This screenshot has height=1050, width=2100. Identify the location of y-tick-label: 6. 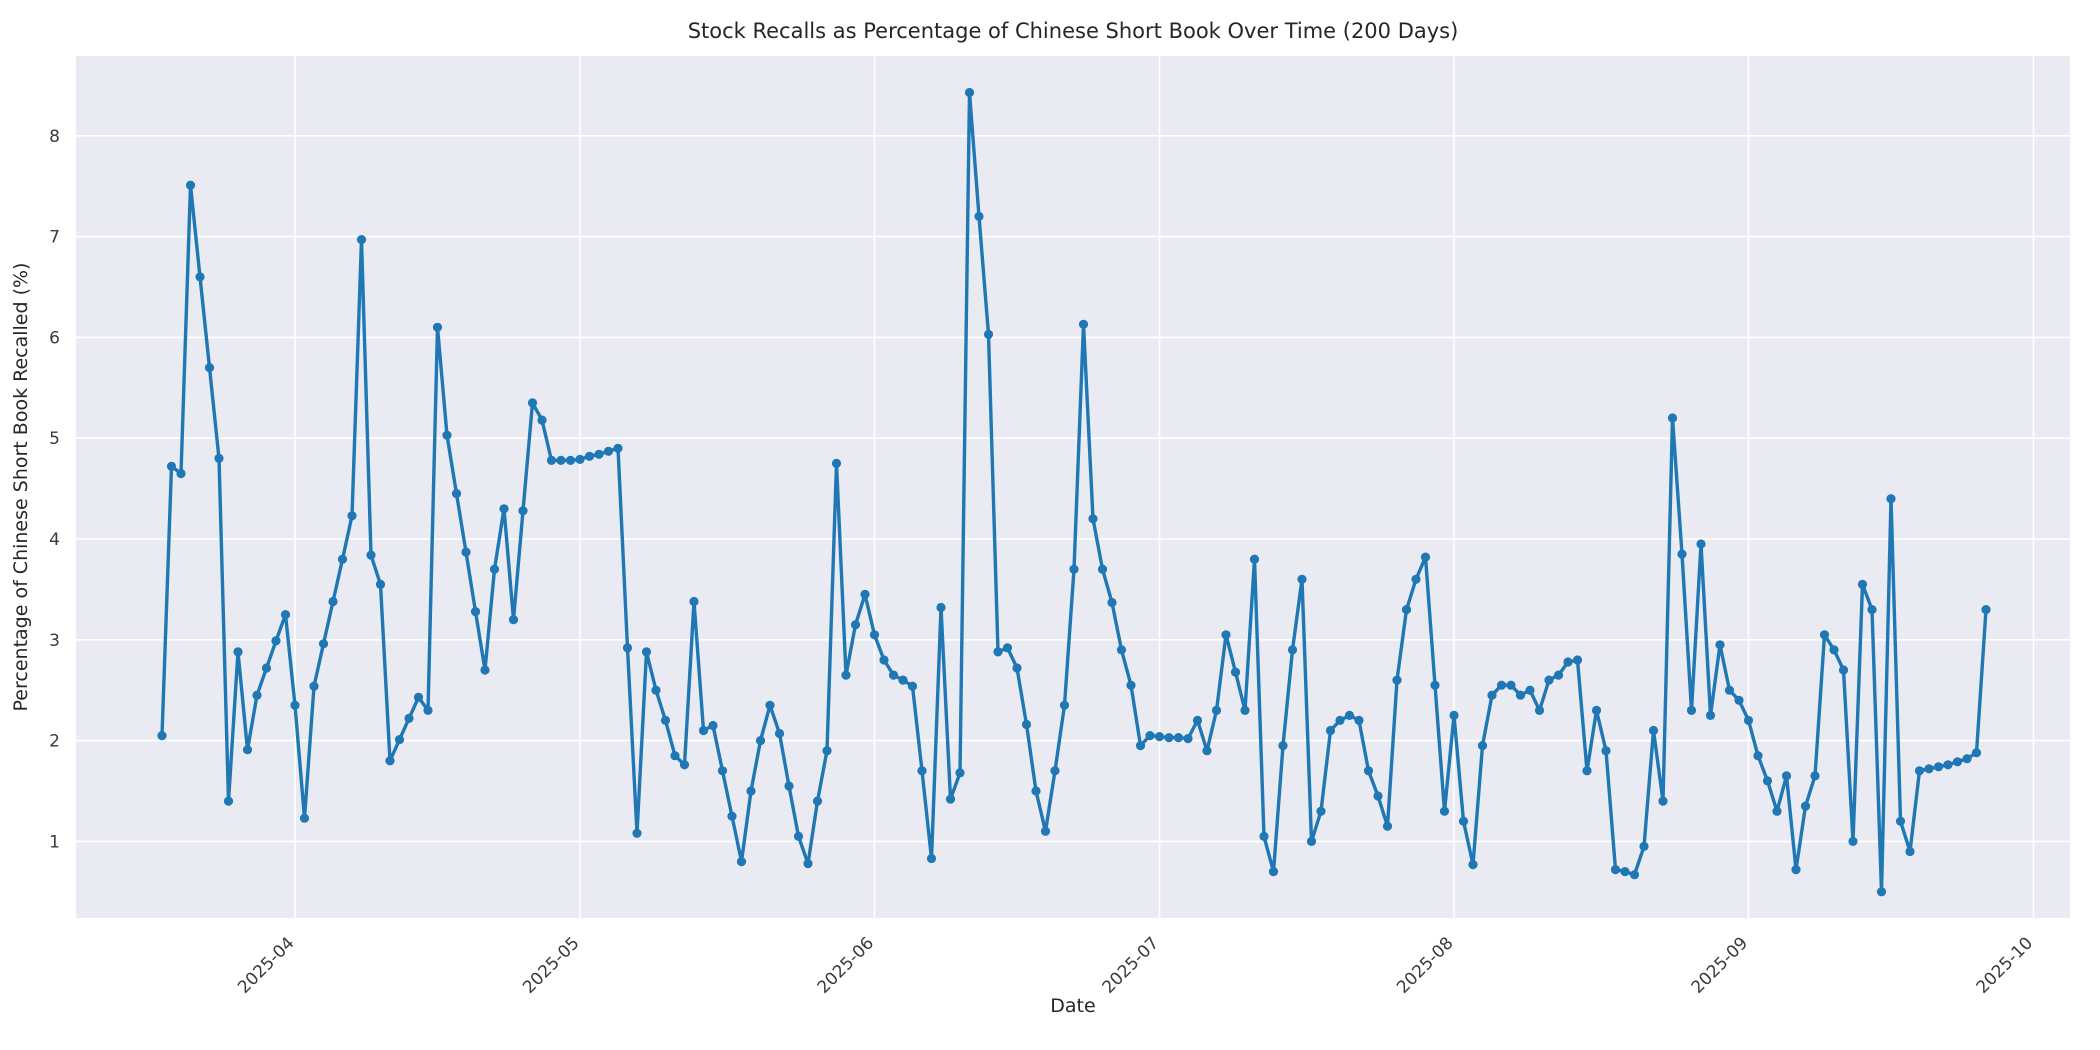
(54, 338).